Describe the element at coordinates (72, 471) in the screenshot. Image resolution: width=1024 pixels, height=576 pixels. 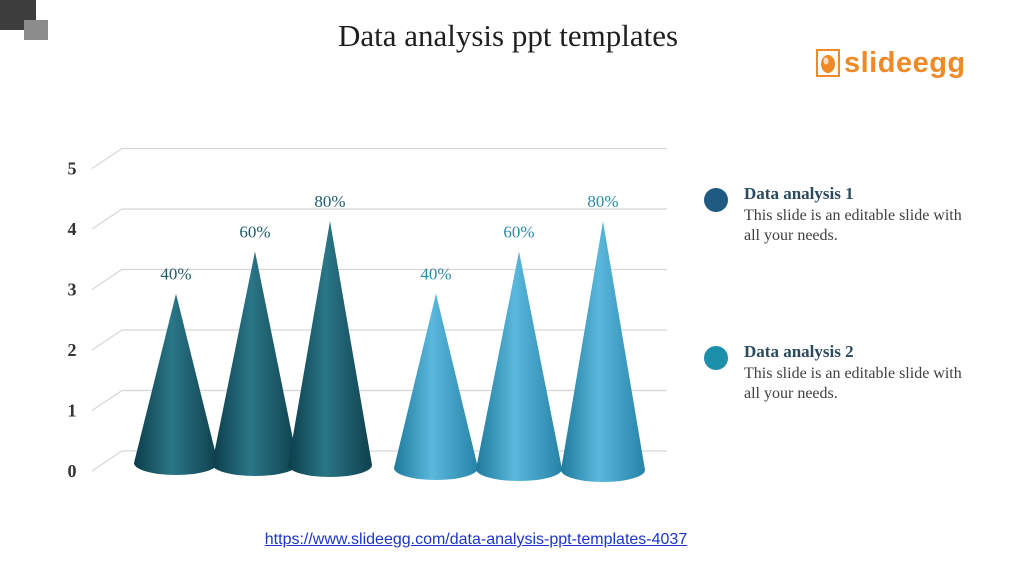
I see `y-tick-label: 0` at that location.